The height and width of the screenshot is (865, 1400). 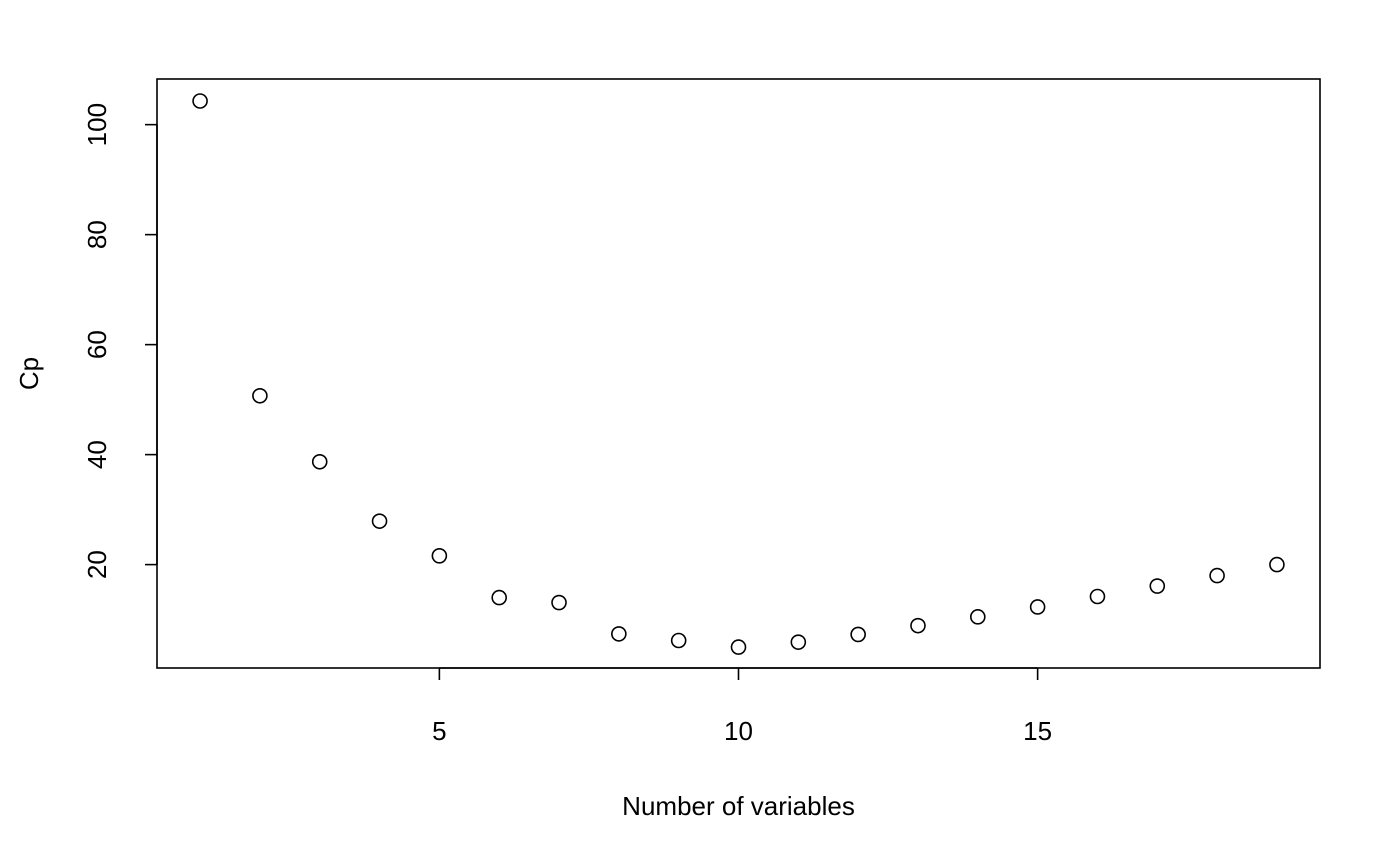 I want to click on x-axis-title: Number of variables, so click(x=738, y=806).